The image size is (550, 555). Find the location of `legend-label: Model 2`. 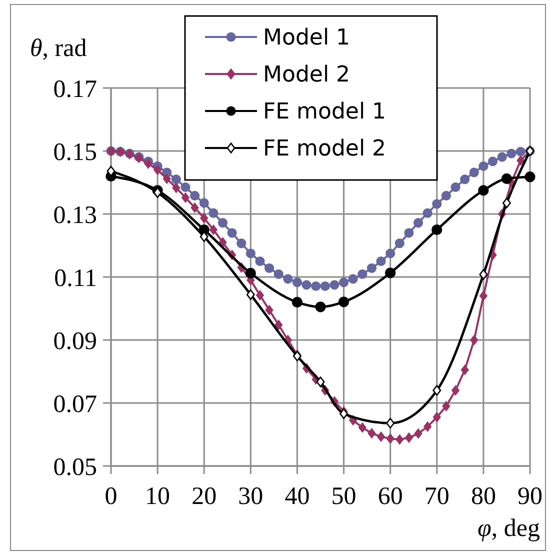

legend-label: Model 2 is located at coordinates (306, 75).